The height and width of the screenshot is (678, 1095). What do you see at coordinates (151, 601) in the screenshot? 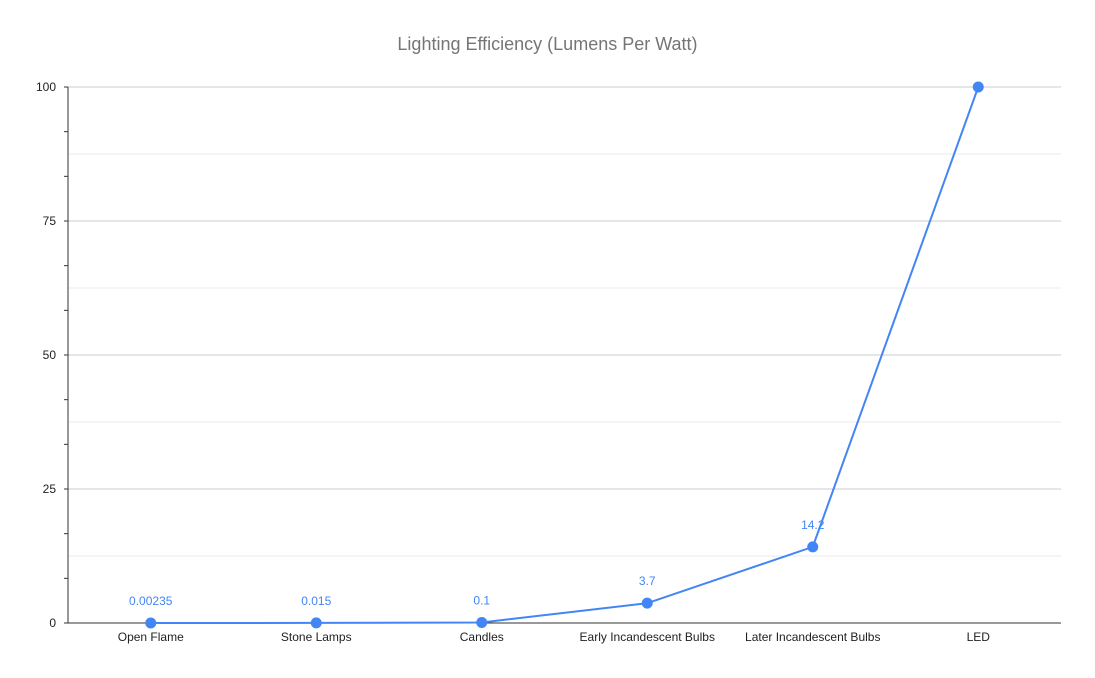
I see `data-label: 0.00235` at bounding box center [151, 601].